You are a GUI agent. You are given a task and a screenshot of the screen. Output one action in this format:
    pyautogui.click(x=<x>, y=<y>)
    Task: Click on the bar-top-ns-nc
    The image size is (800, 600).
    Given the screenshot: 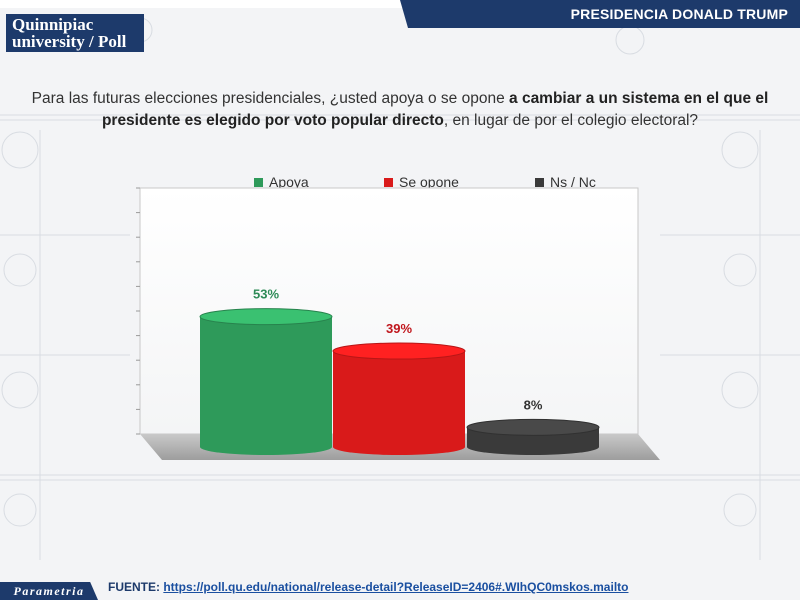 What is the action you would take?
    pyautogui.click(x=533, y=427)
    